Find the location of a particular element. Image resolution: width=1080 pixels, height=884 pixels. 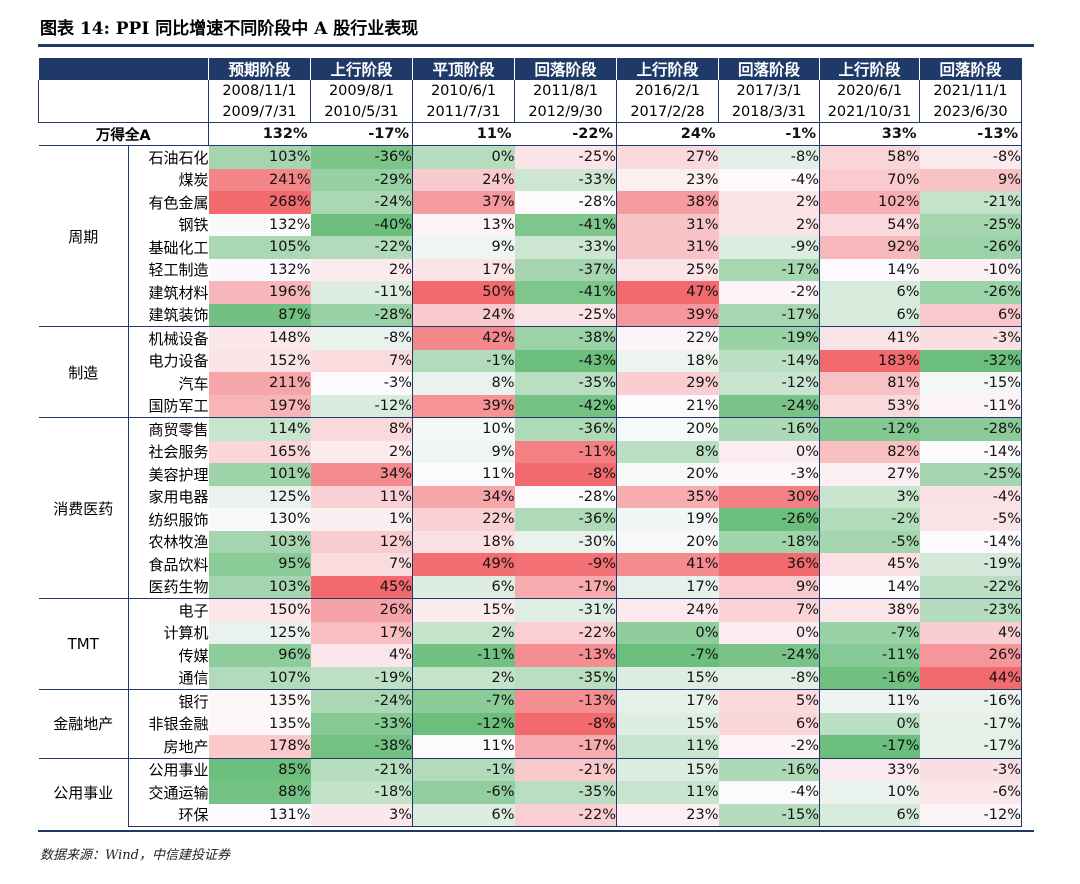

industry-name: 美容护理 is located at coordinates (178, 474).